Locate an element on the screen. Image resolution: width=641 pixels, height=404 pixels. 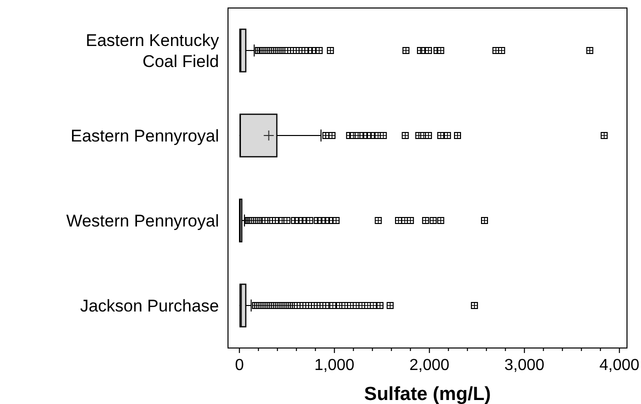
x-tick-label: 4,000 is located at coordinates (619, 365).